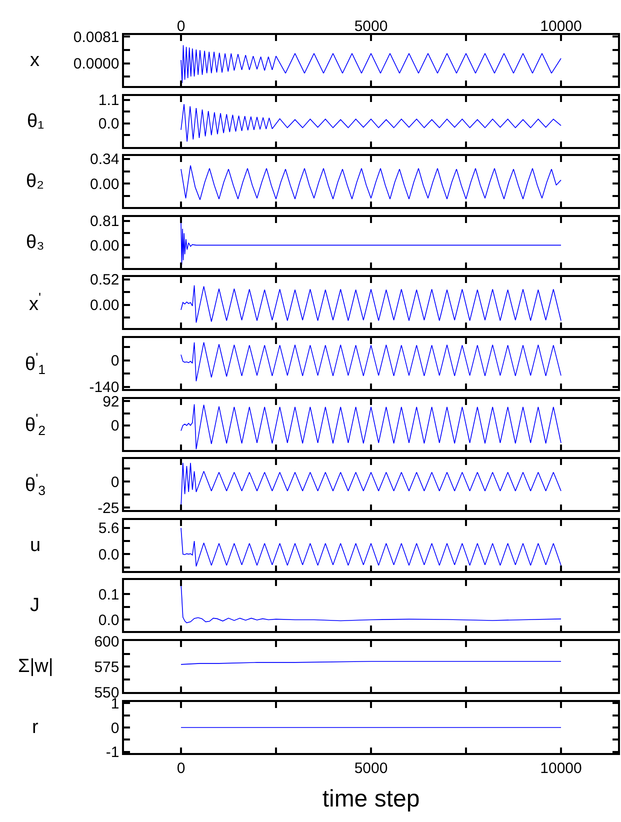 Image resolution: width=621 pixels, height=822 pixels. What do you see at coordinates (561, 26) in the screenshot?
I see `x2-tick-label: 10000` at bounding box center [561, 26].